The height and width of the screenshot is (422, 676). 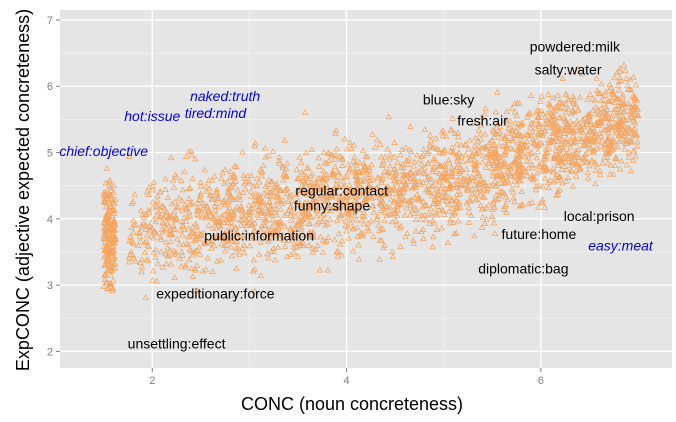 What do you see at coordinates (341, 190) in the screenshot?
I see `annotation-label: regular:contact` at bounding box center [341, 190].